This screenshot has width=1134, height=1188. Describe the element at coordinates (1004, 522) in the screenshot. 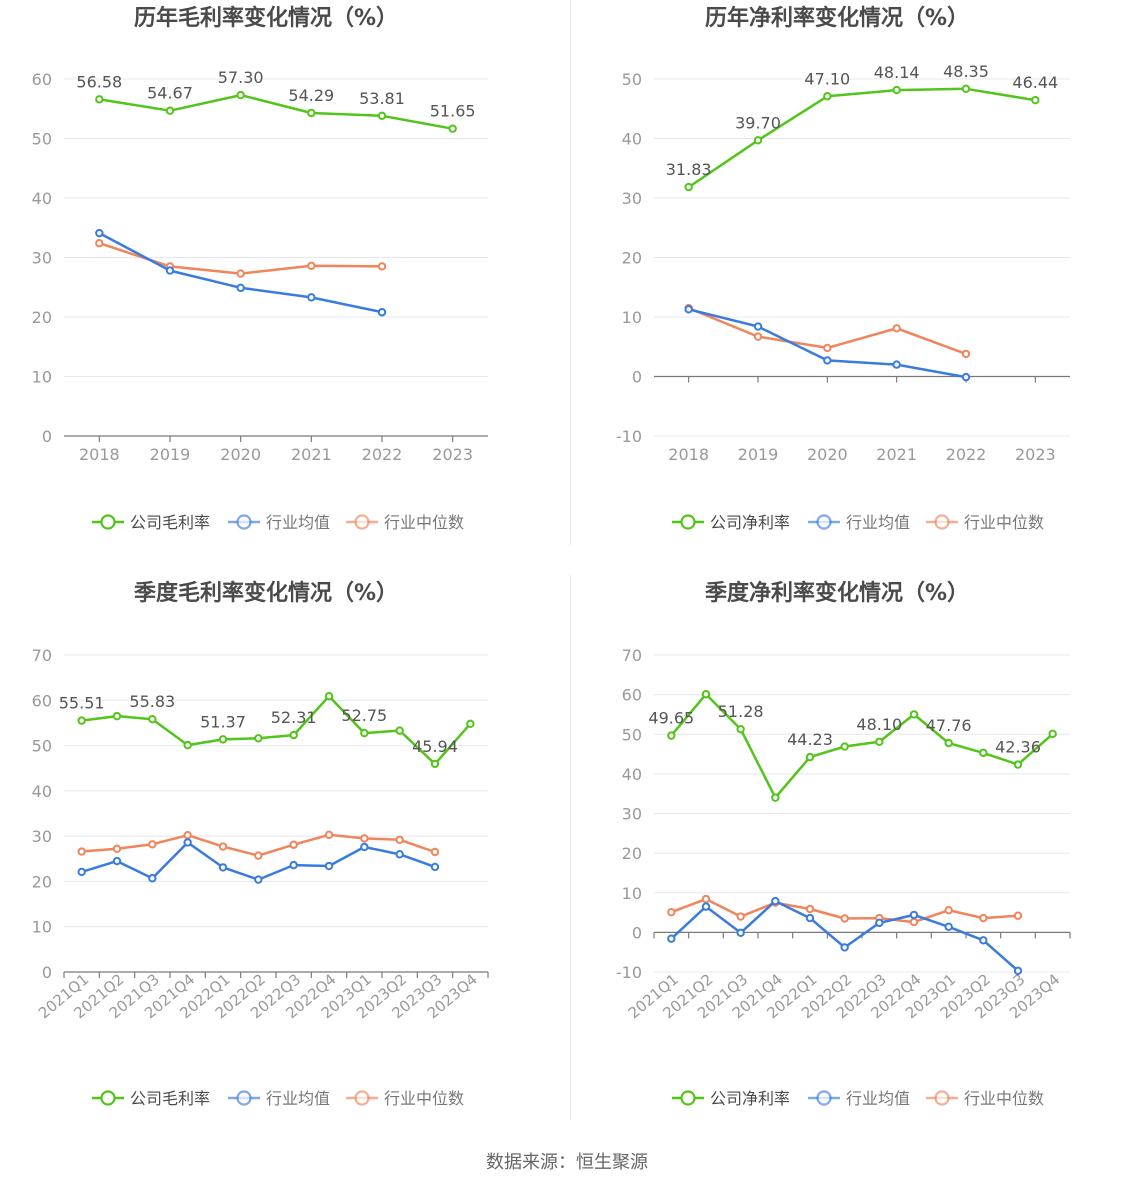

I see `legend-label: 行业中位数` at that location.